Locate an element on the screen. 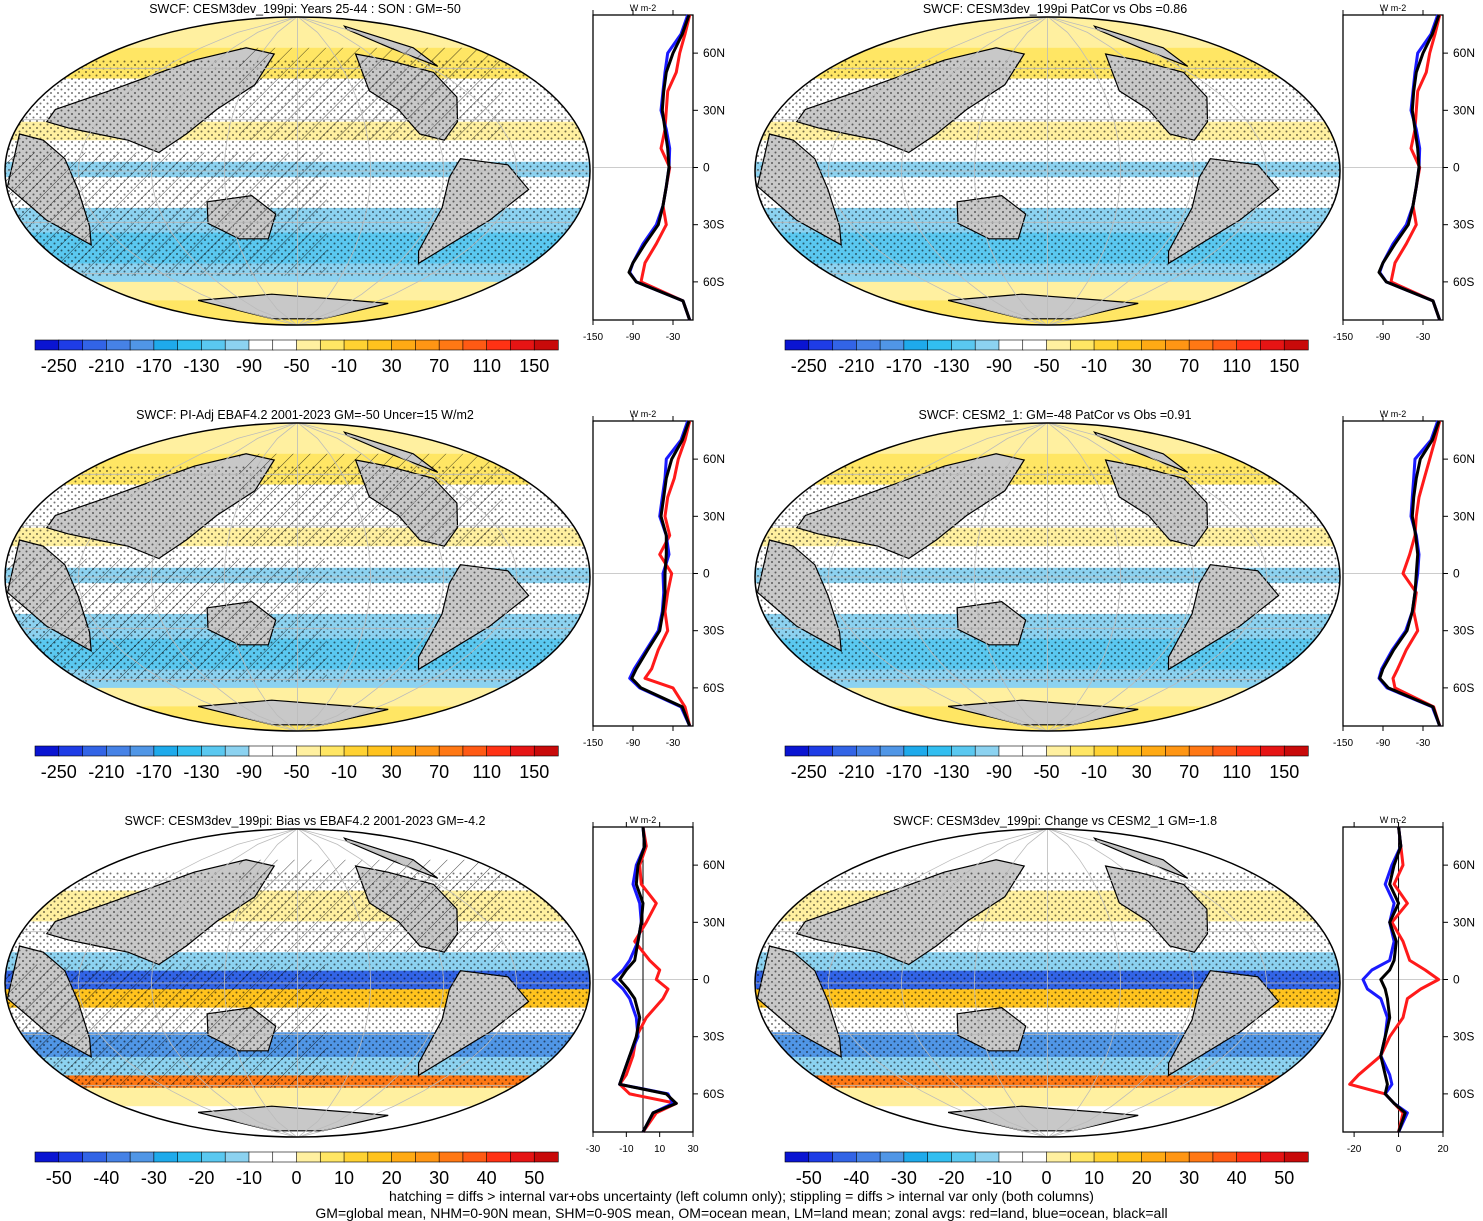  x-tick-label: -30 is located at coordinates (1423, 337).